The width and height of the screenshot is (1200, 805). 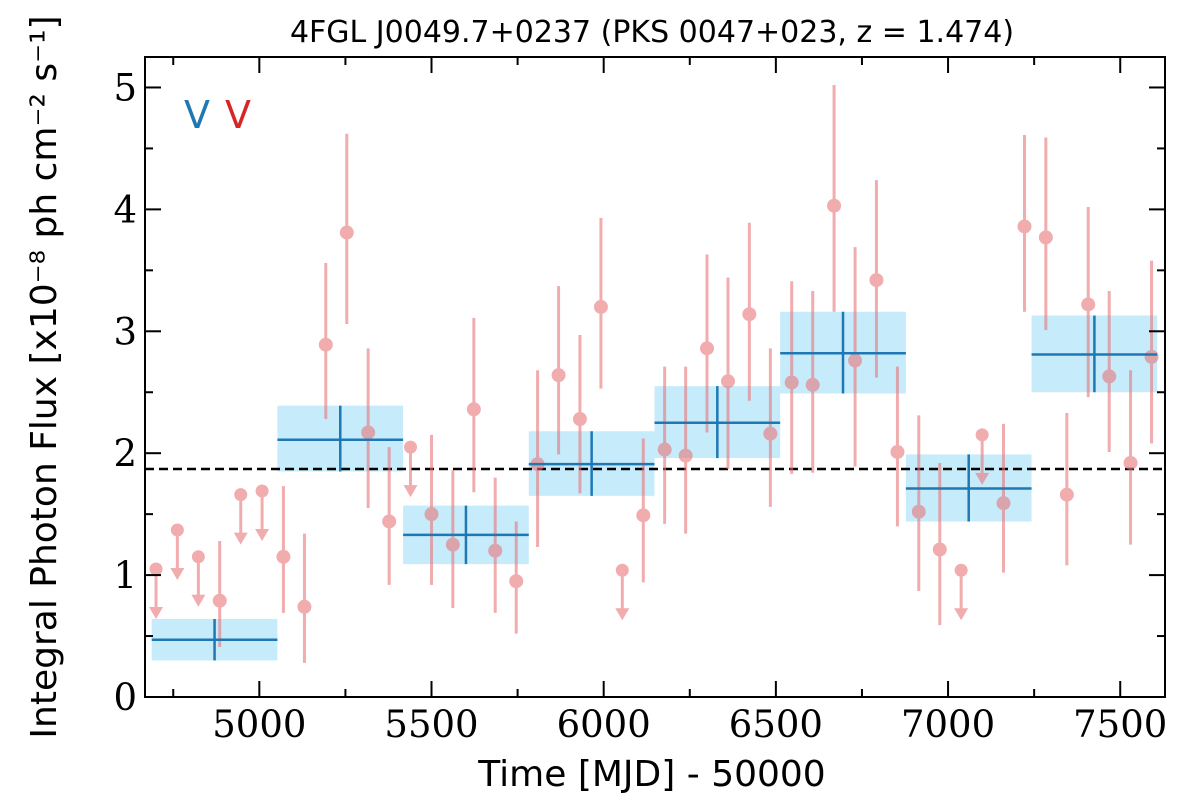 I want to click on x-tick-label: 7500, so click(x=1120, y=724).